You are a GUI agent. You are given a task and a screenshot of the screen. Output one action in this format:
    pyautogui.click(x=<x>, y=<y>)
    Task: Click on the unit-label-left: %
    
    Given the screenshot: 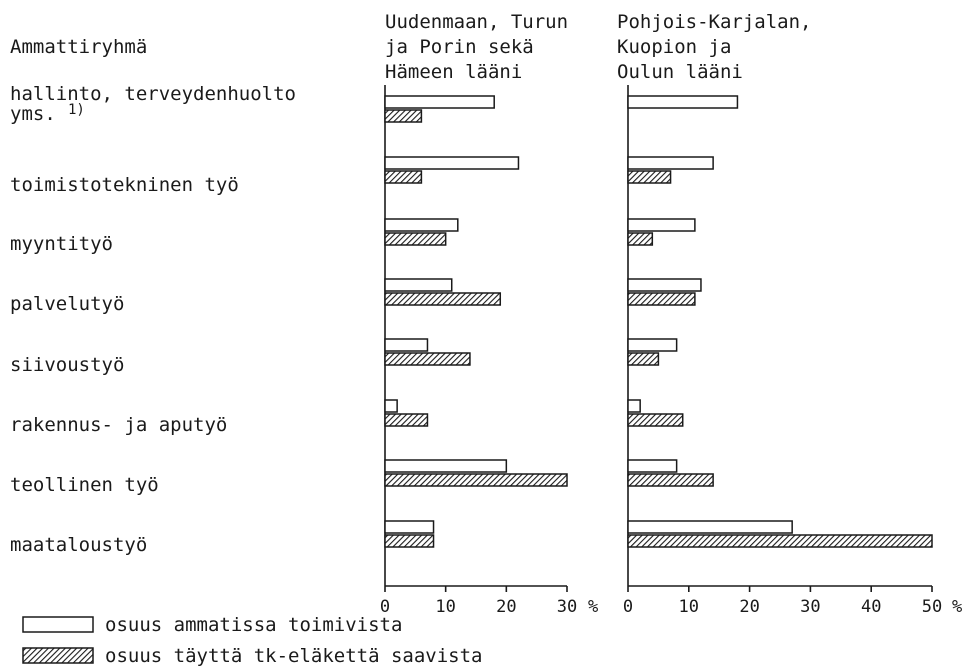 What is the action you would take?
    pyautogui.click(x=593, y=607)
    